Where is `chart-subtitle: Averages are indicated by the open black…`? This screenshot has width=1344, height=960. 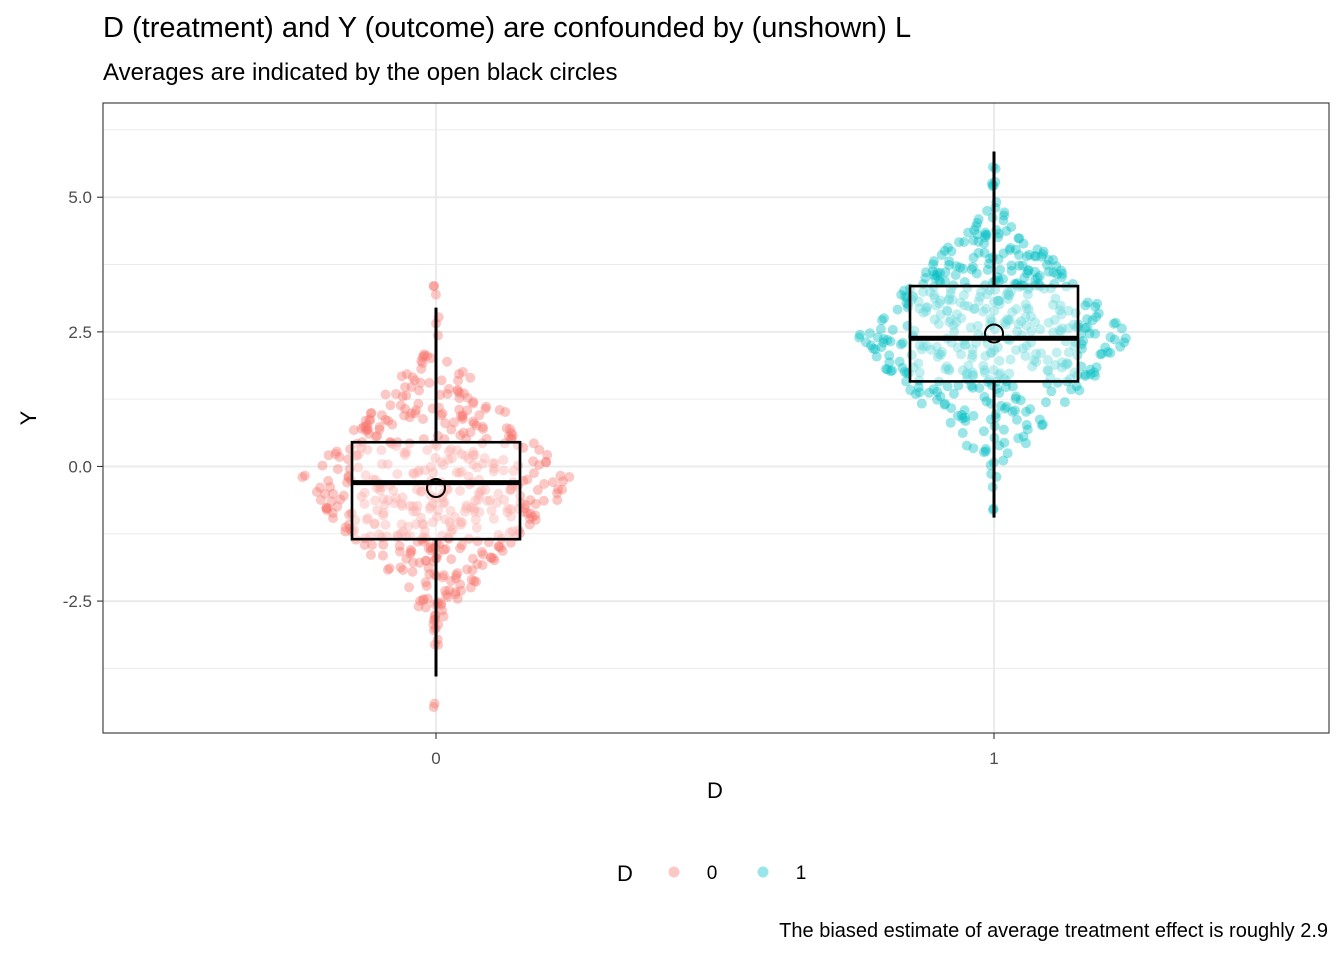 chart-subtitle: Averages are indicated by the open black… is located at coordinates (360, 72).